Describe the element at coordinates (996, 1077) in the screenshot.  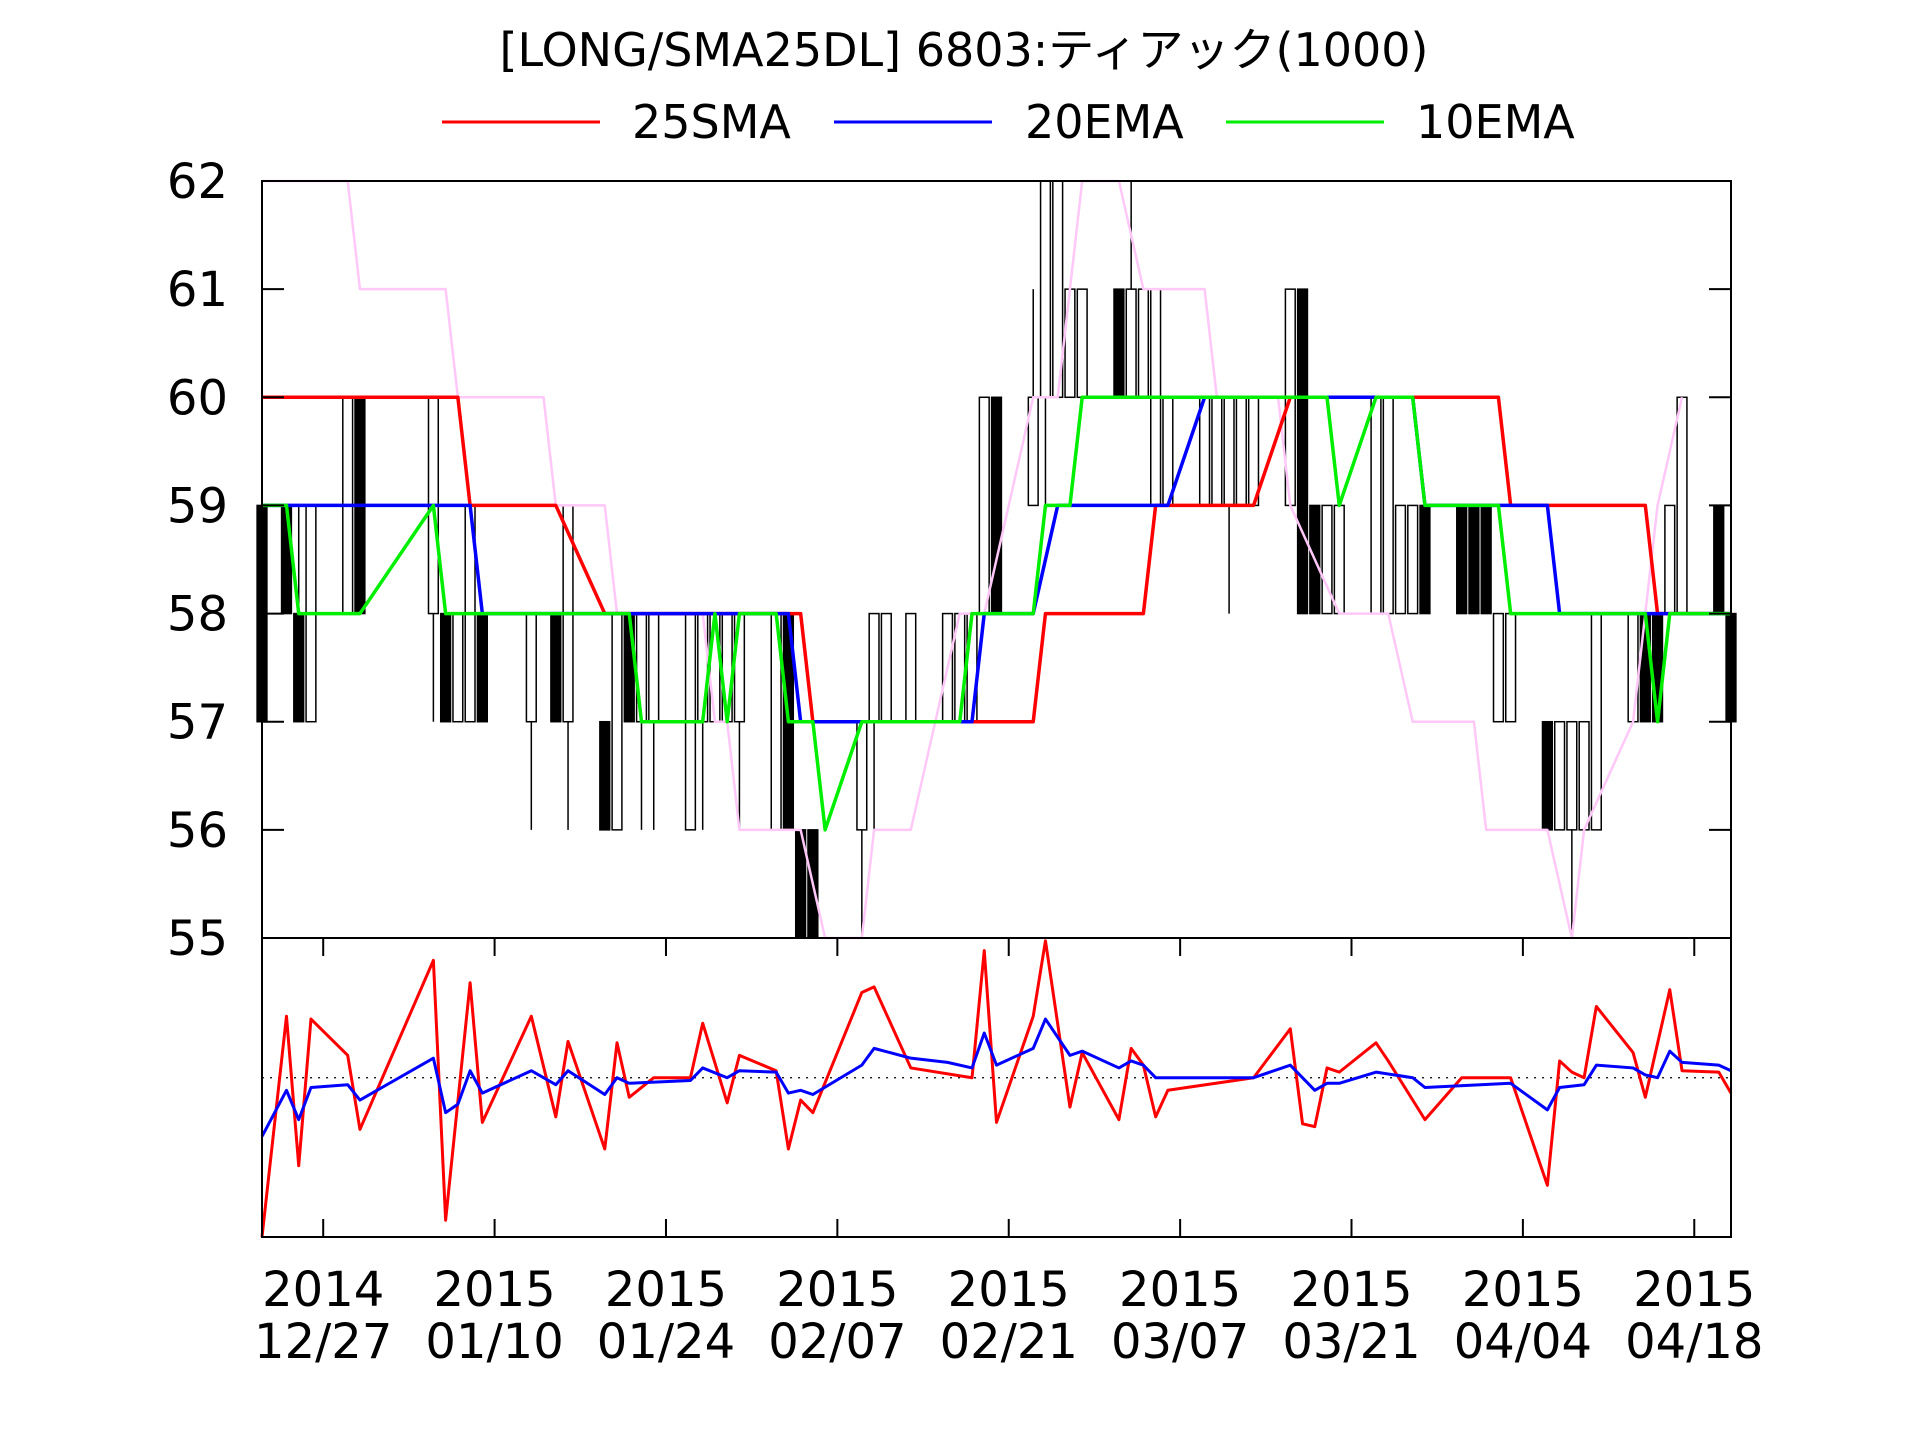
I see `oscillator-line-blue` at that location.